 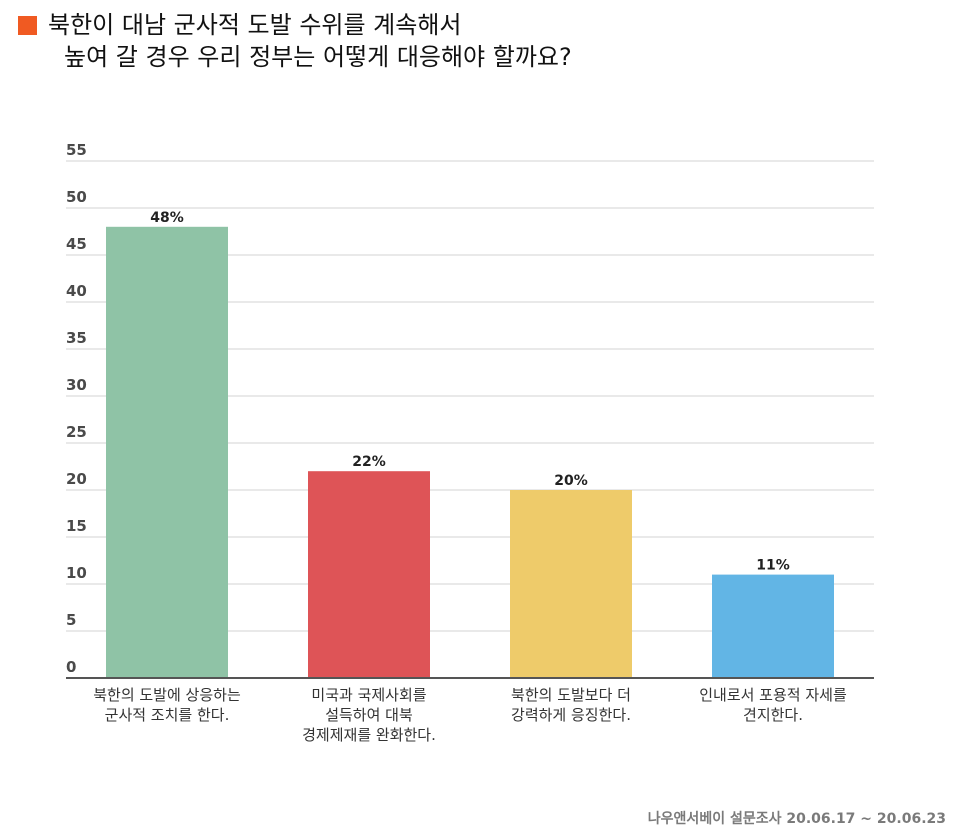 What do you see at coordinates (167, 218) in the screenshot?
I see `bar-value-label: 48%` at bounding box center [167, 218].